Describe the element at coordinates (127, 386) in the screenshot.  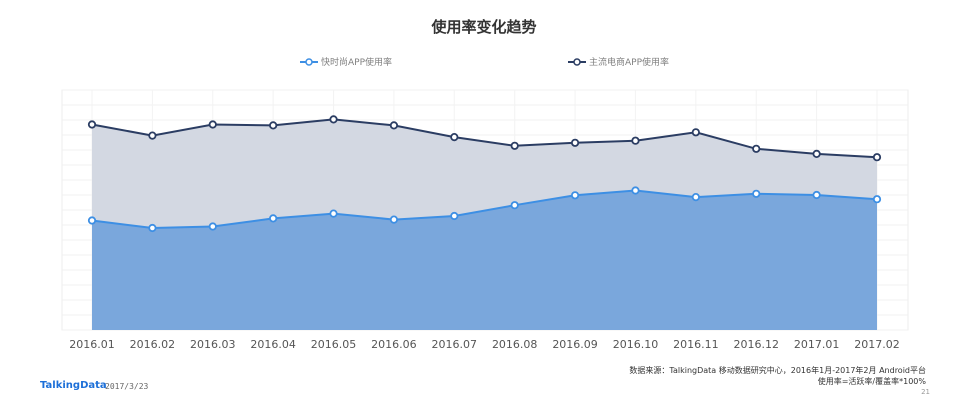
I see `report-date: 2017/3/23` at that location.